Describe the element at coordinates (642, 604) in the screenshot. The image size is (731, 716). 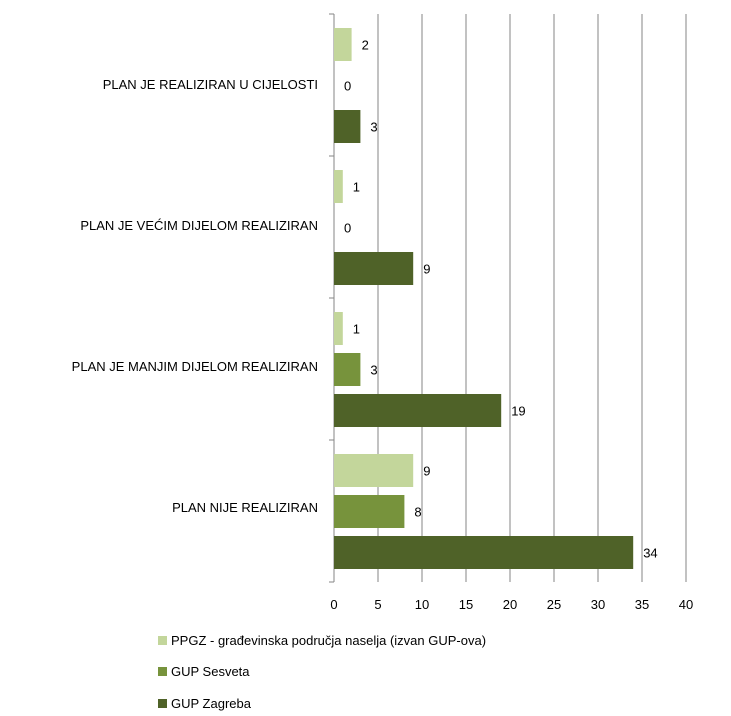
I see `x-tick-label: 35` at that location.